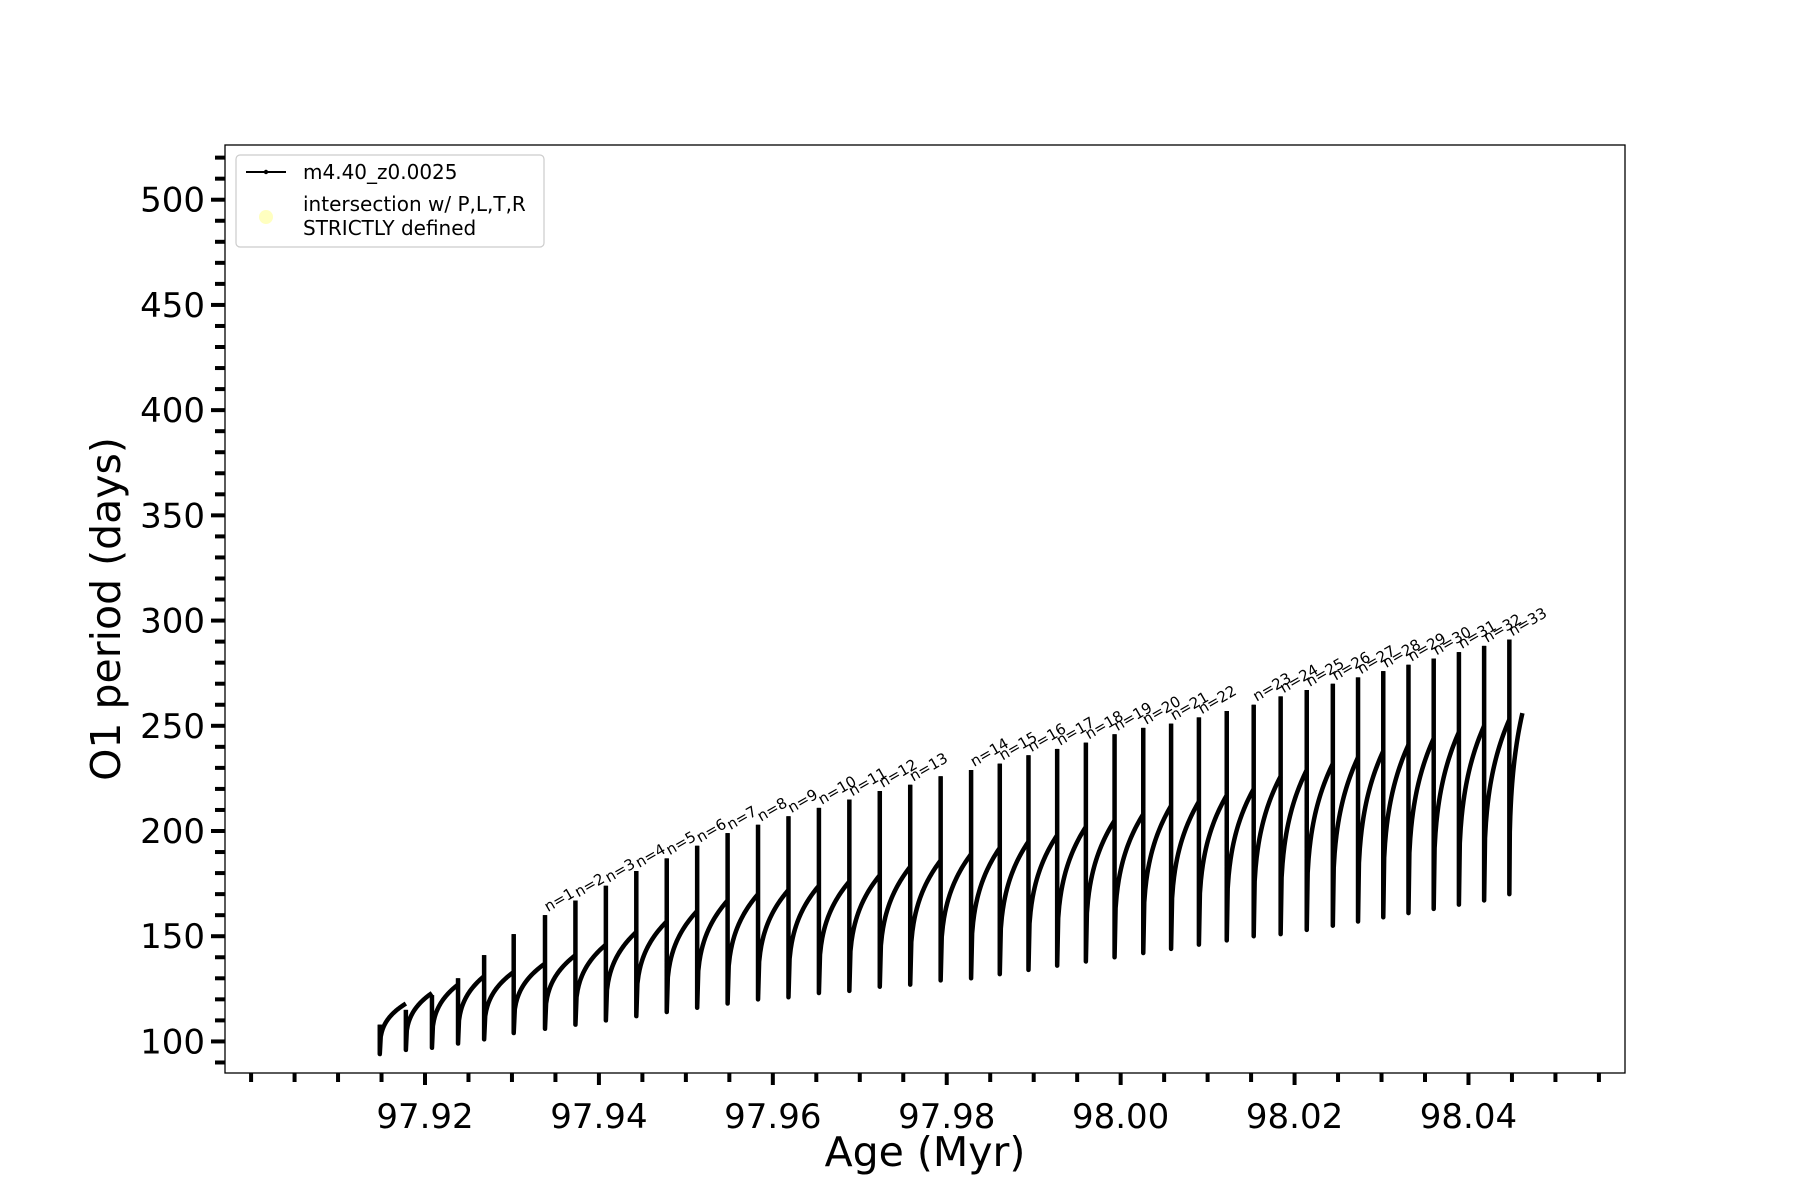 The height and width of the screenshot is (1200, 1800). I want to click on y-tick-label: 200, so click(172, 832).